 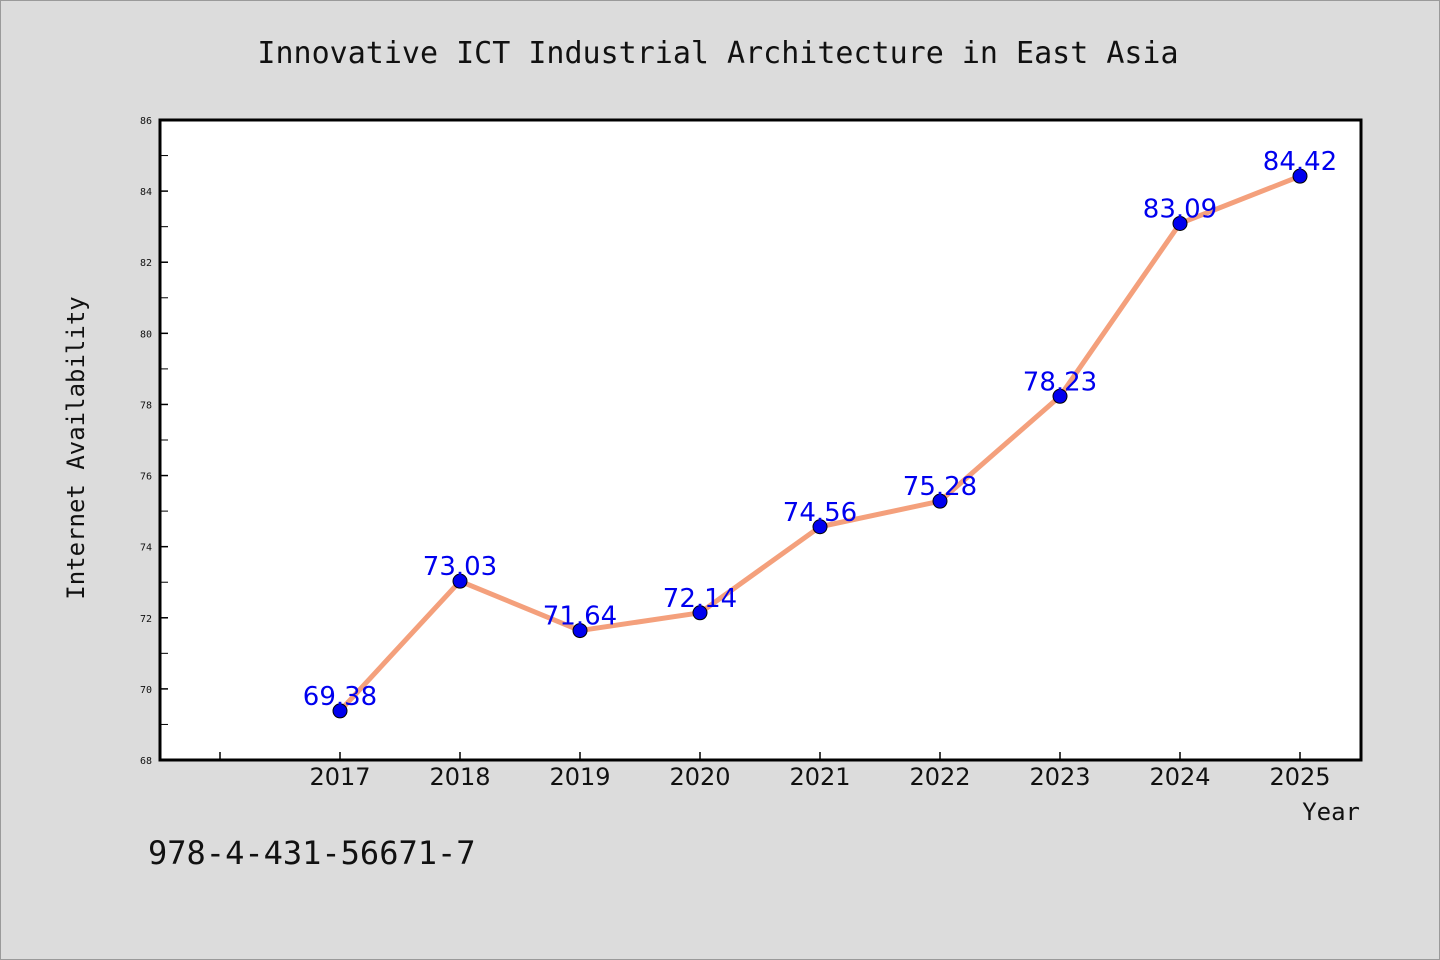 What do you see at coordinates (146, 619) in the screenshot?
I see `y-tick-label: 72` at bounding box center [146, 619].